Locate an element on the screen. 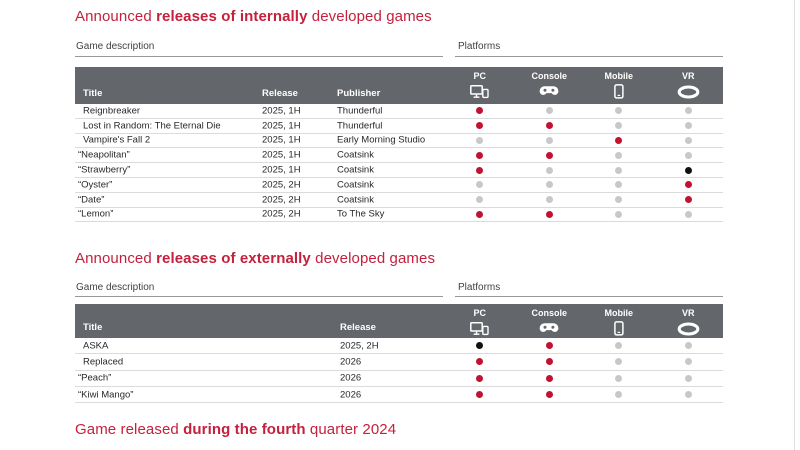 The height and width of the screenshot is (450, 800). publisher-cell: Thunderful is located at coordinates (360, 126).